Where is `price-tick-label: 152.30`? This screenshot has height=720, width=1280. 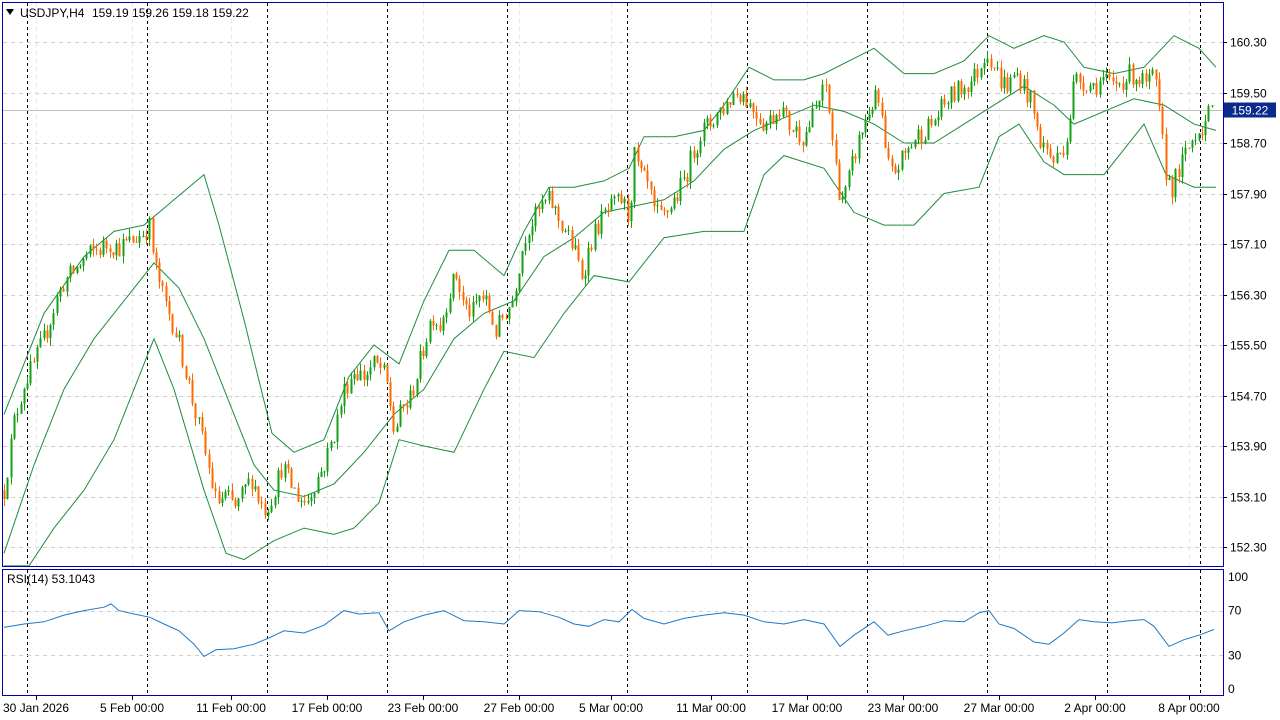
price-tick-label: 152.30 is located at coordinates (1248, 548).